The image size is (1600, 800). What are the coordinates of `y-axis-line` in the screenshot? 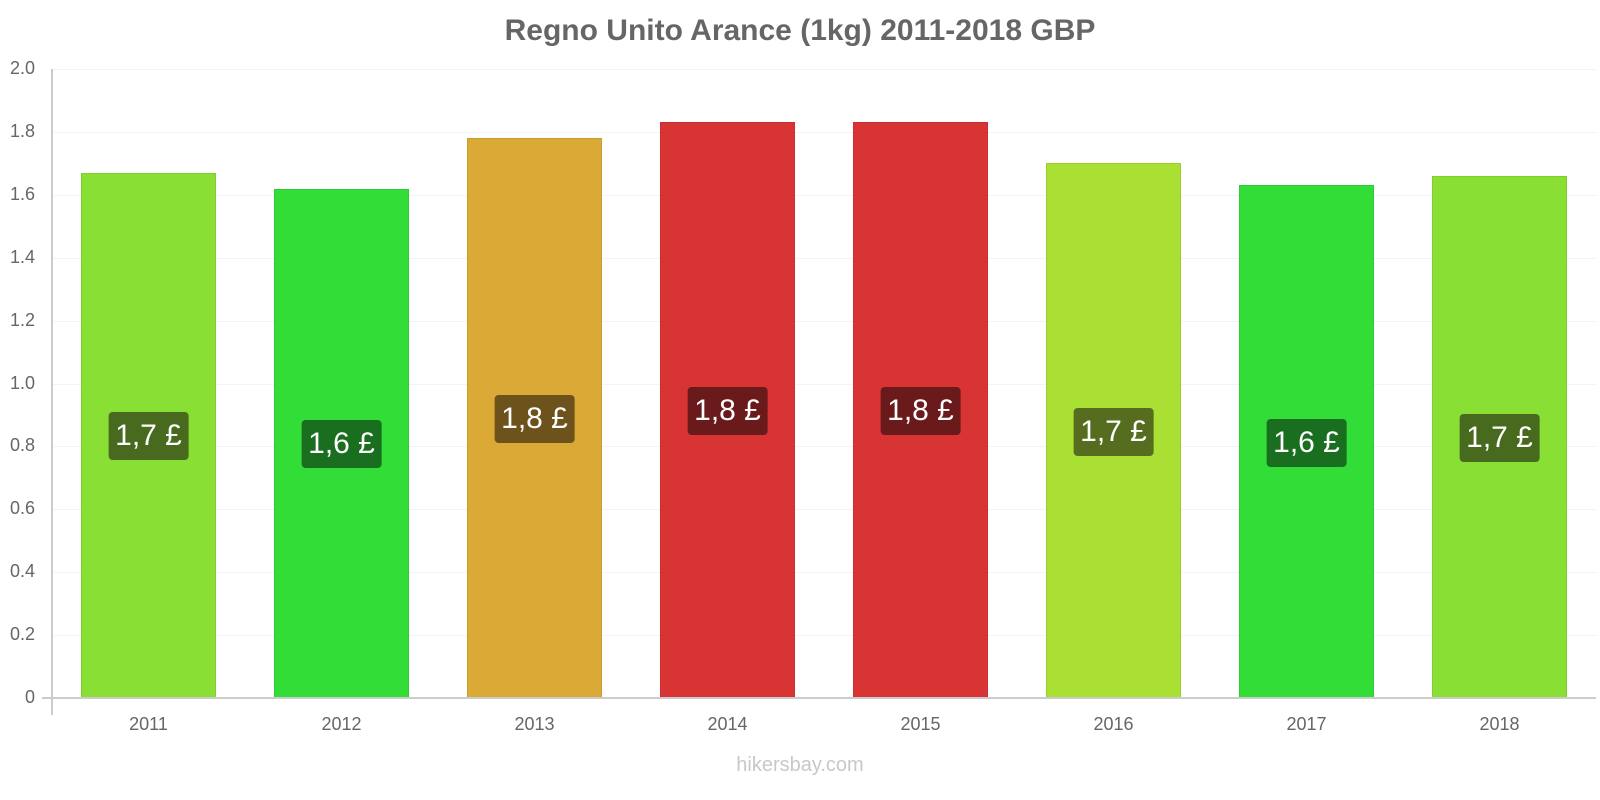 It's located at (52, 392).